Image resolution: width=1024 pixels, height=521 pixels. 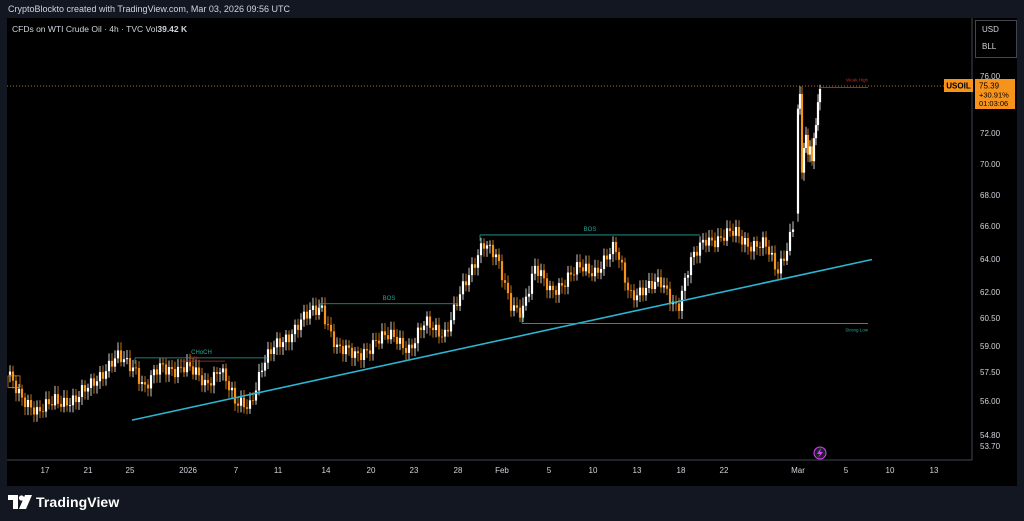 What do you see at coordinates (20, 502) in the screenshot?
I see `tradingview-logo-icon` at bounding box center [20, 502].